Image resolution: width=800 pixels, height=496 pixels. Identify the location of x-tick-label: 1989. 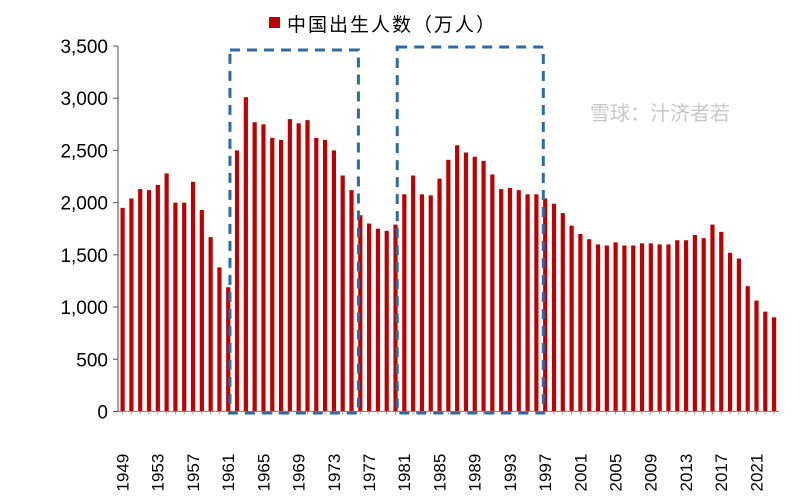
(475, 473).